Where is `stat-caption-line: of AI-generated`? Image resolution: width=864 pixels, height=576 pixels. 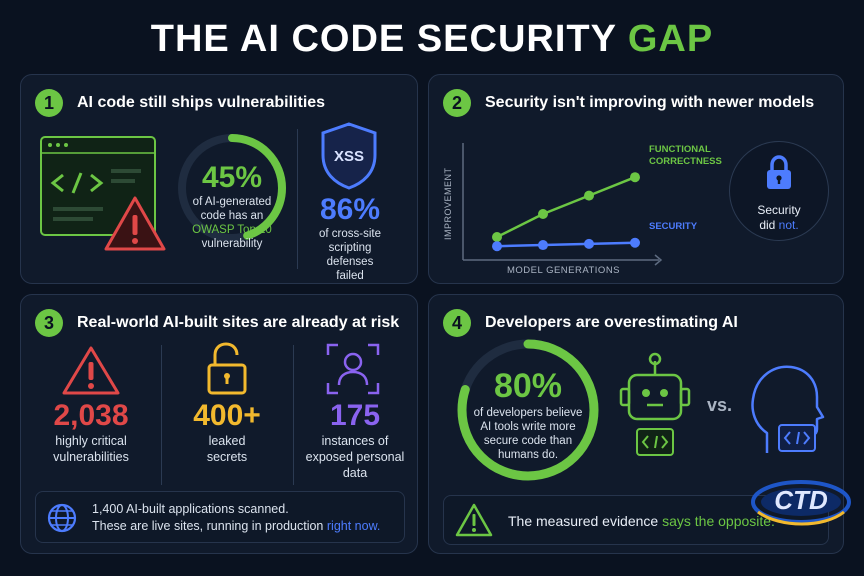
stat-caption-line: of AI-generated is located at coordinates (232, 202).